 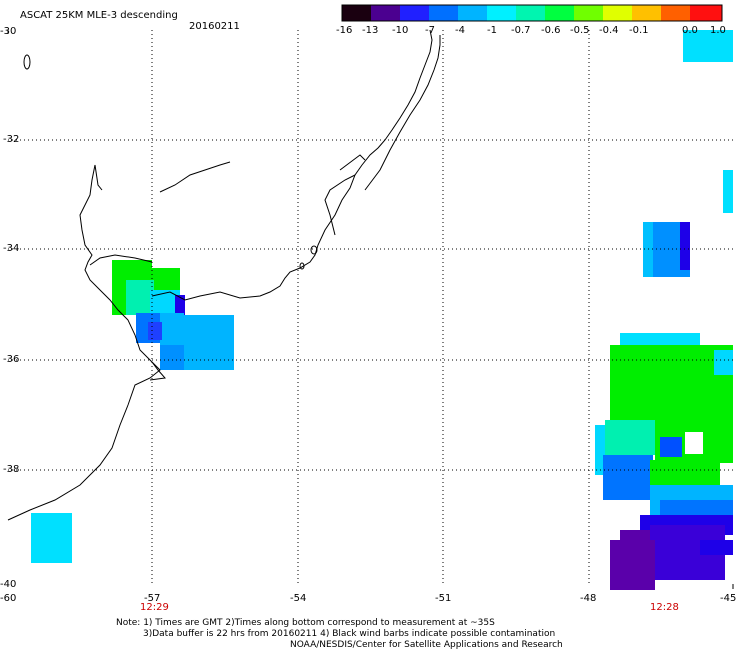 I want to click on lon-label: -45, so click(x=728, y=598).